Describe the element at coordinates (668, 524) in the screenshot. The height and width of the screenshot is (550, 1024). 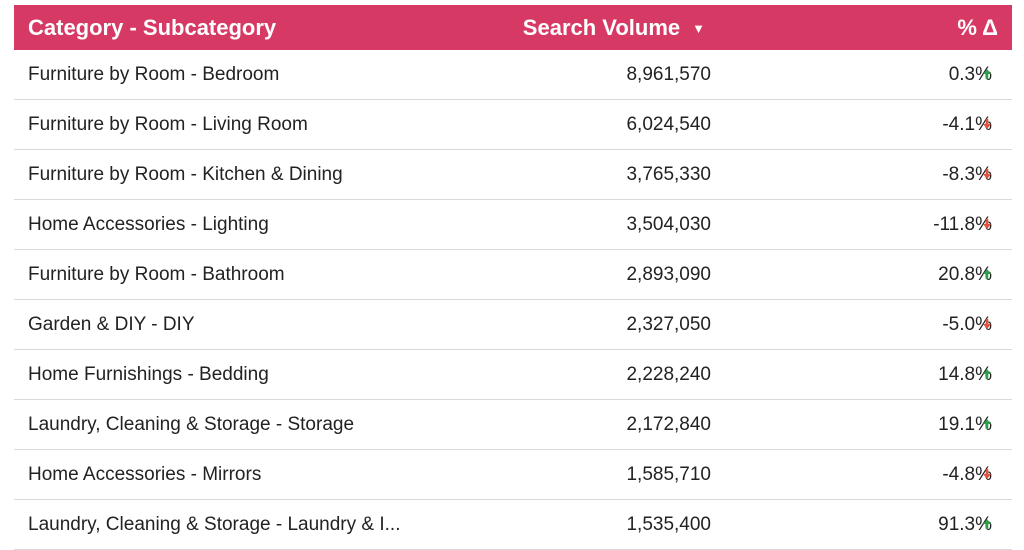
I see `search-volume-cell: 1,535,400` at that location.